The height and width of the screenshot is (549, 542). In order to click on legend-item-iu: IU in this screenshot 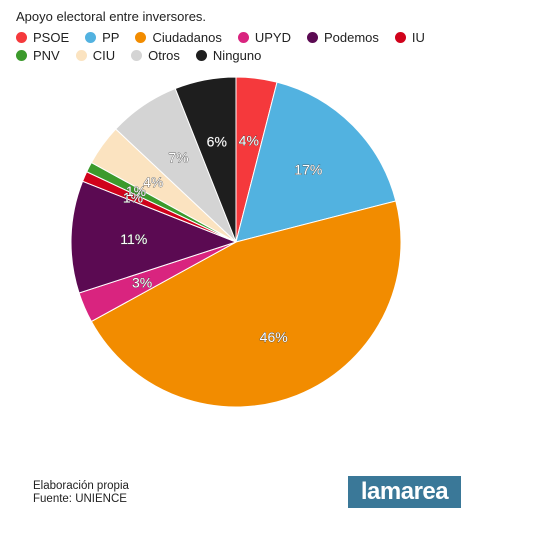, I will do `click(409, 37)`.